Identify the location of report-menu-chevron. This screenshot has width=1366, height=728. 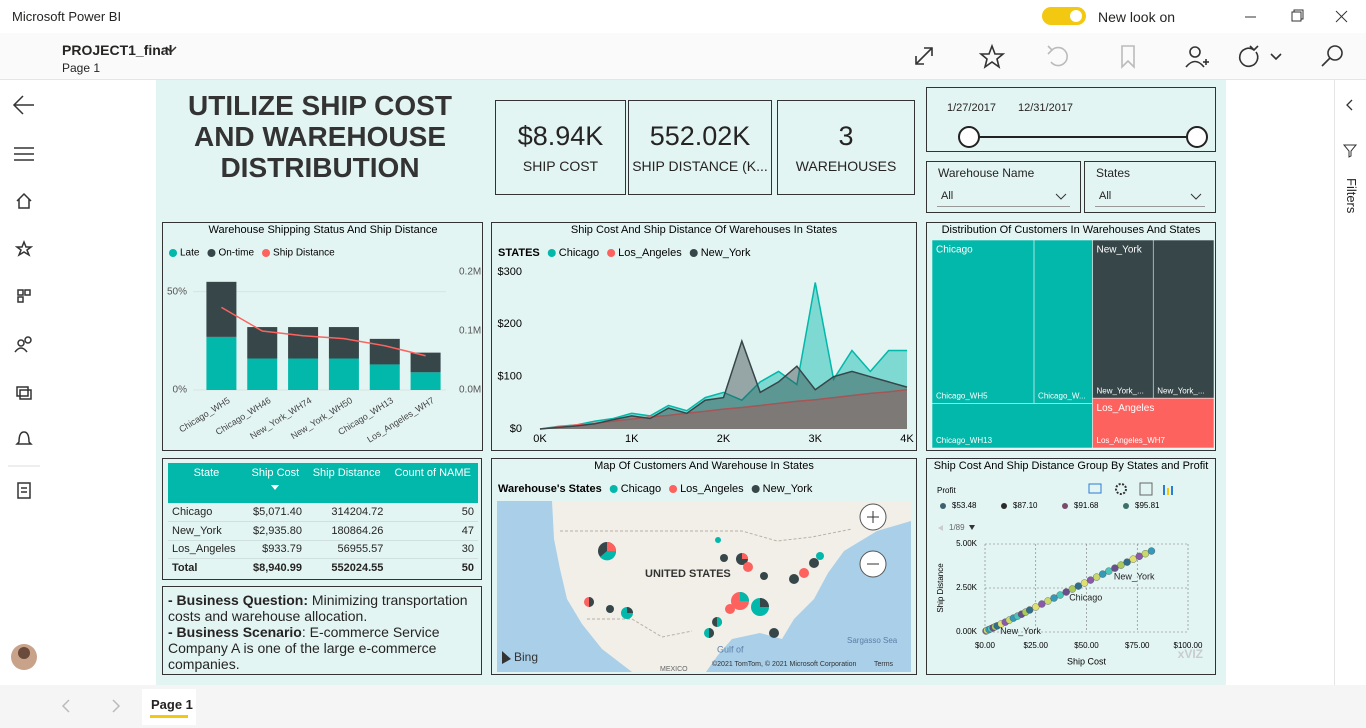
(171, 50).